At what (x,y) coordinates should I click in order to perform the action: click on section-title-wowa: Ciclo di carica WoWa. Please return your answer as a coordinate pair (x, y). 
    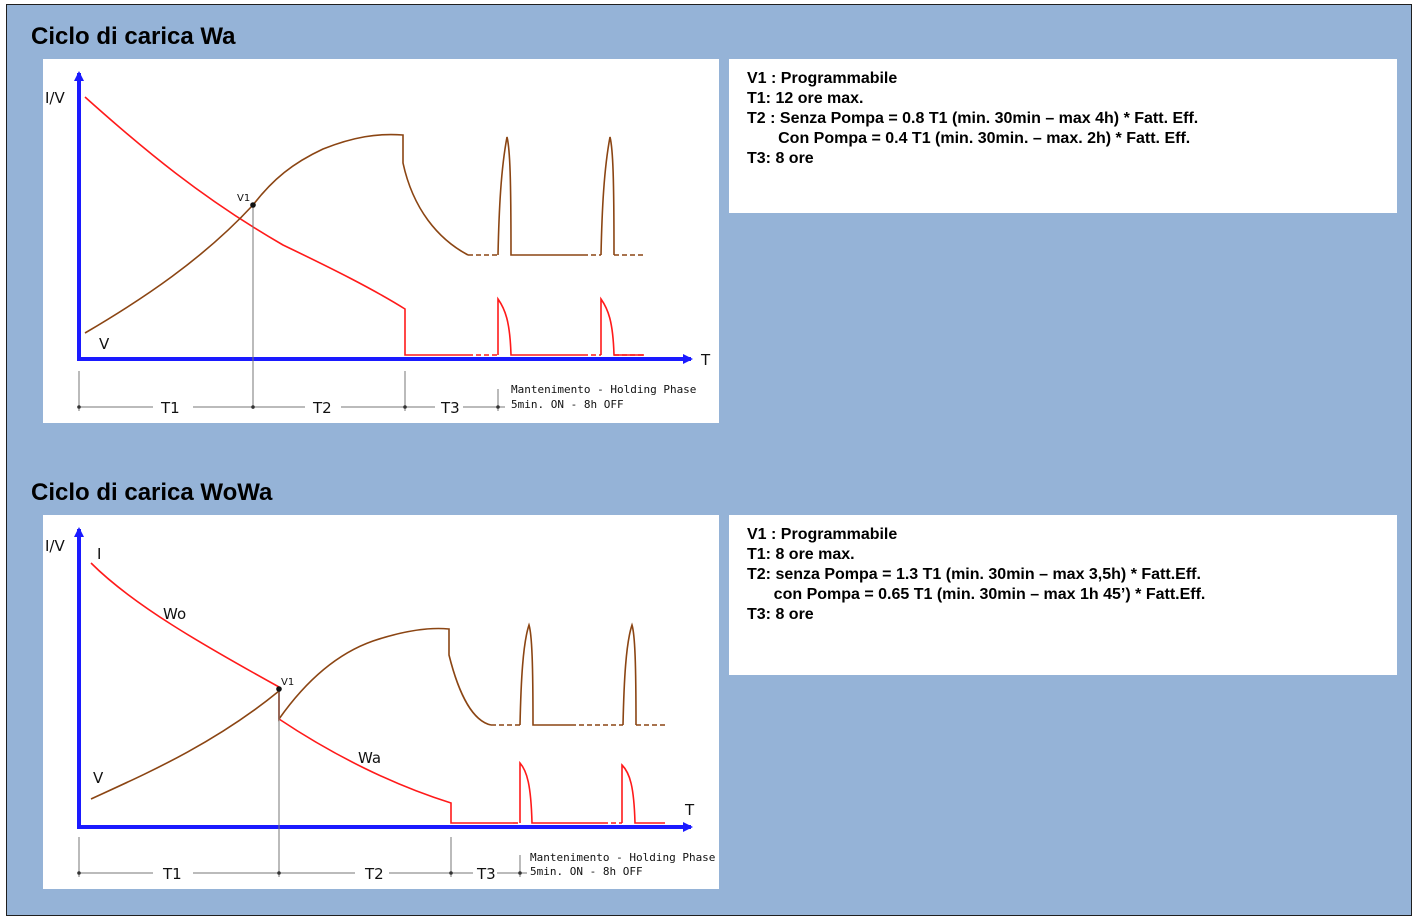
    Looking at the image, I should click on (152, 492).